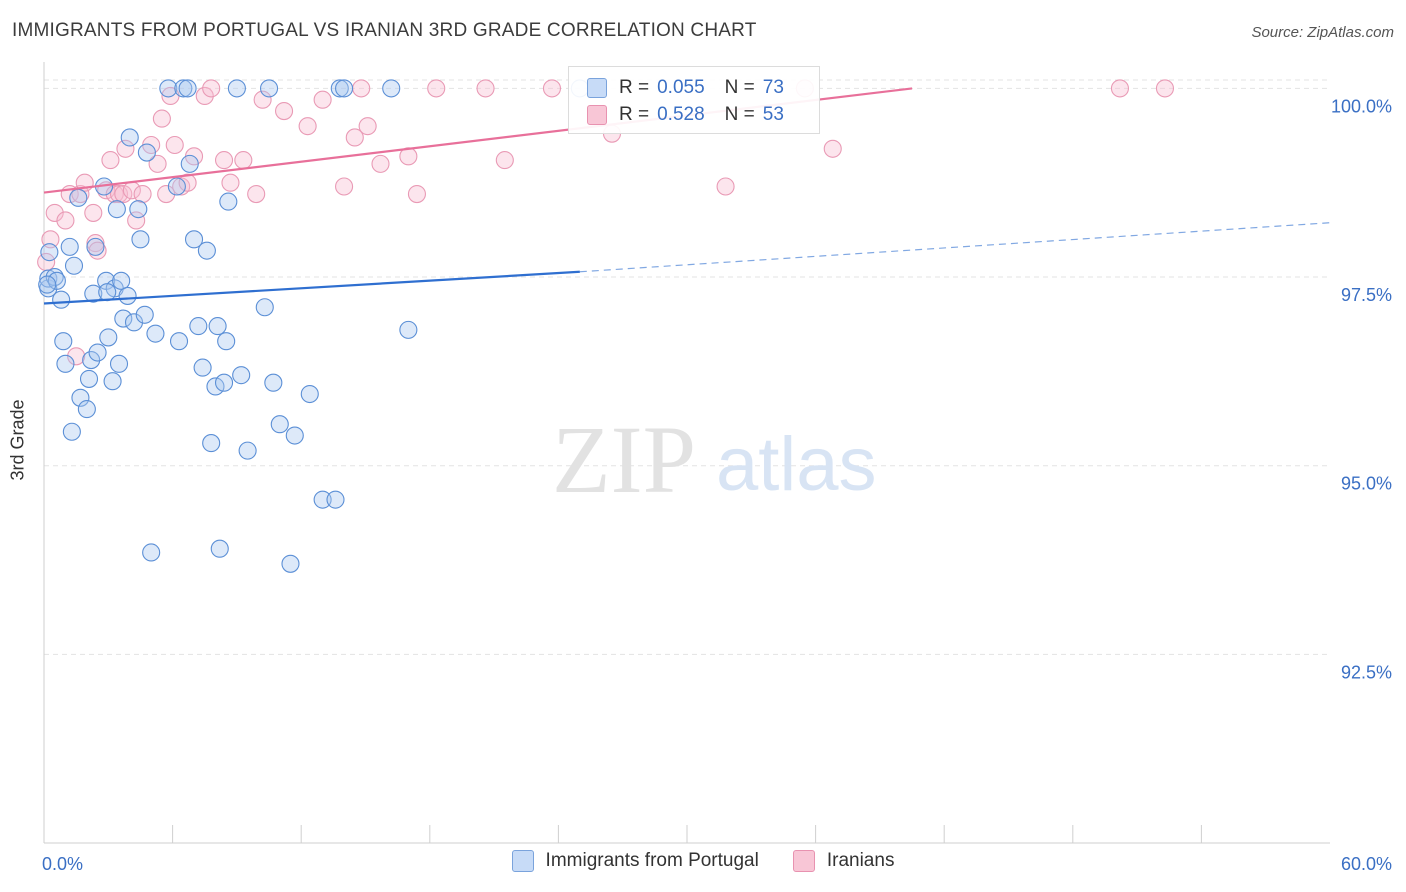 The width and height of the screenshot is (1406, 892). Describe the element at coordinates (681, 114) in the screenshot. I see `legend-r-value: 0.528` at that location.